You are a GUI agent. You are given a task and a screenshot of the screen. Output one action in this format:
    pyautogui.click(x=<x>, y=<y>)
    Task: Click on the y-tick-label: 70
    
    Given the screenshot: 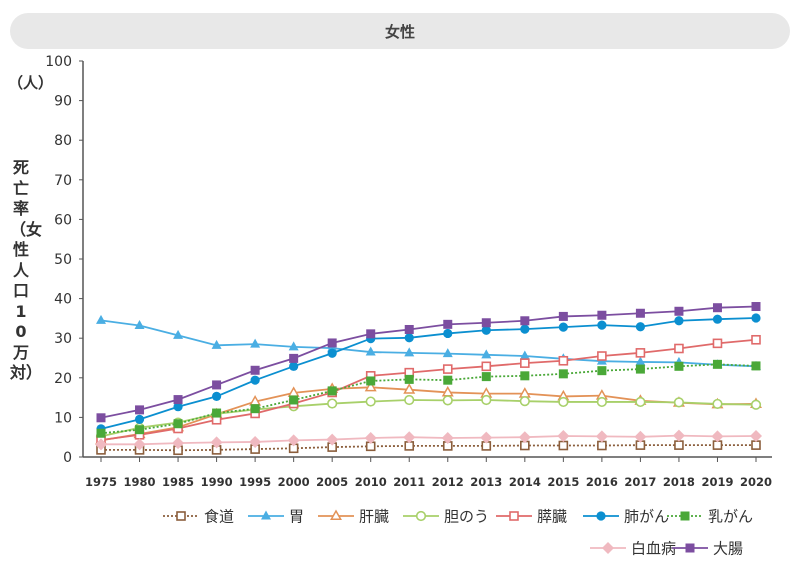 What is the action you would take?
    pyautogui.click(x=63, y=181)
    